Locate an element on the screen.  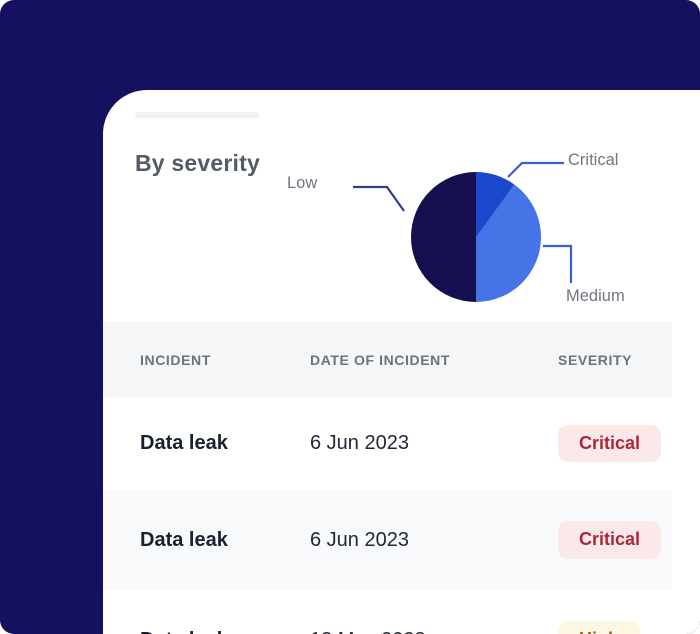
pie-chart is located at coordinates (476, 237).